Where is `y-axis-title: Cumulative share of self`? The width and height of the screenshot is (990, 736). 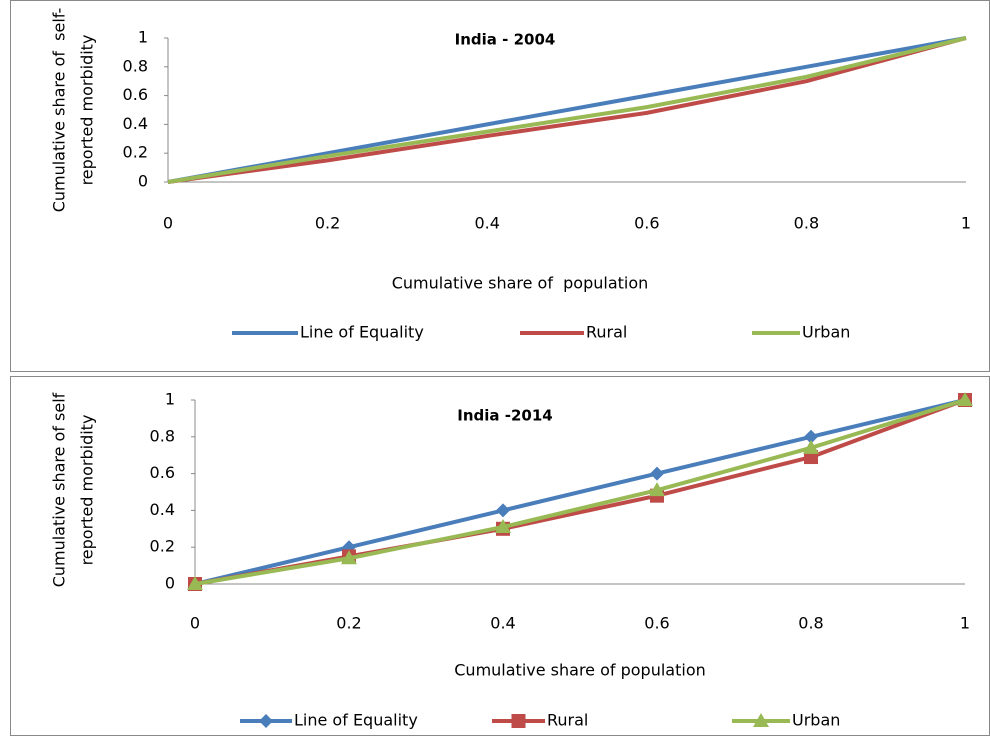
y-axis-title: Cumulative share of self is located at coordinates (59, 489).